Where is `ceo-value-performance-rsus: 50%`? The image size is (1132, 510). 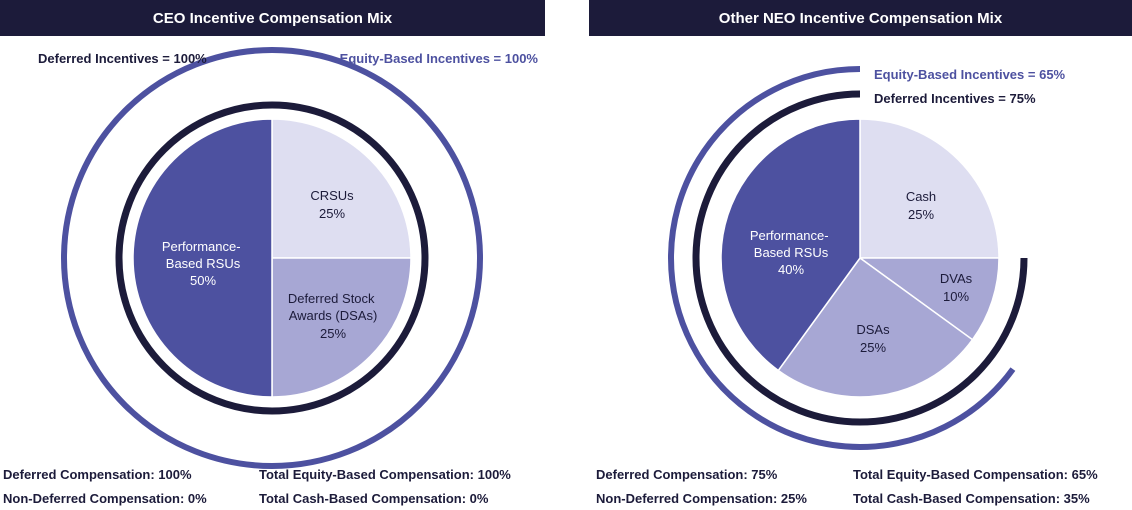
ceo-value-performance-rsus: 50% is located at coordinates (203, 280).